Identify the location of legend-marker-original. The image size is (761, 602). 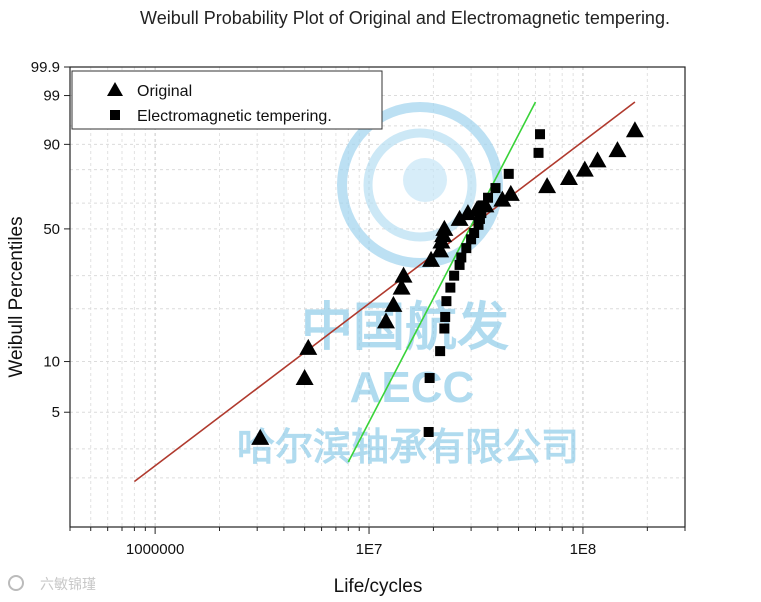
(115, 89).